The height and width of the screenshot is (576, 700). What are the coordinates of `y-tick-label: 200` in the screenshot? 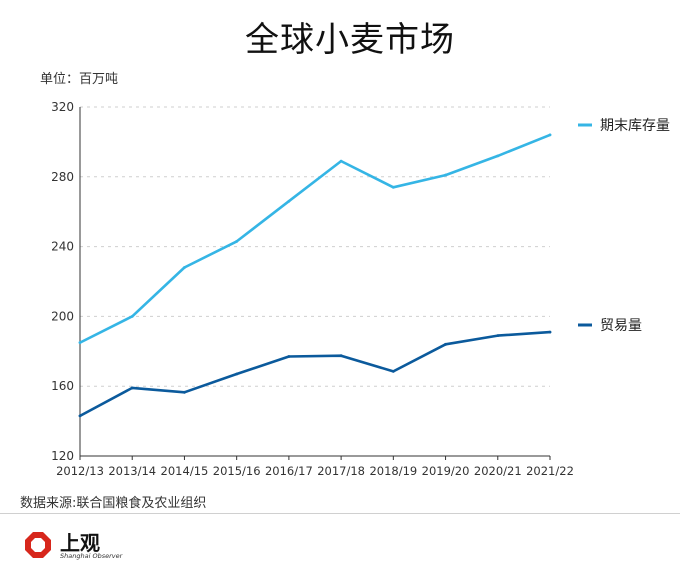 It's located at (62, 316).